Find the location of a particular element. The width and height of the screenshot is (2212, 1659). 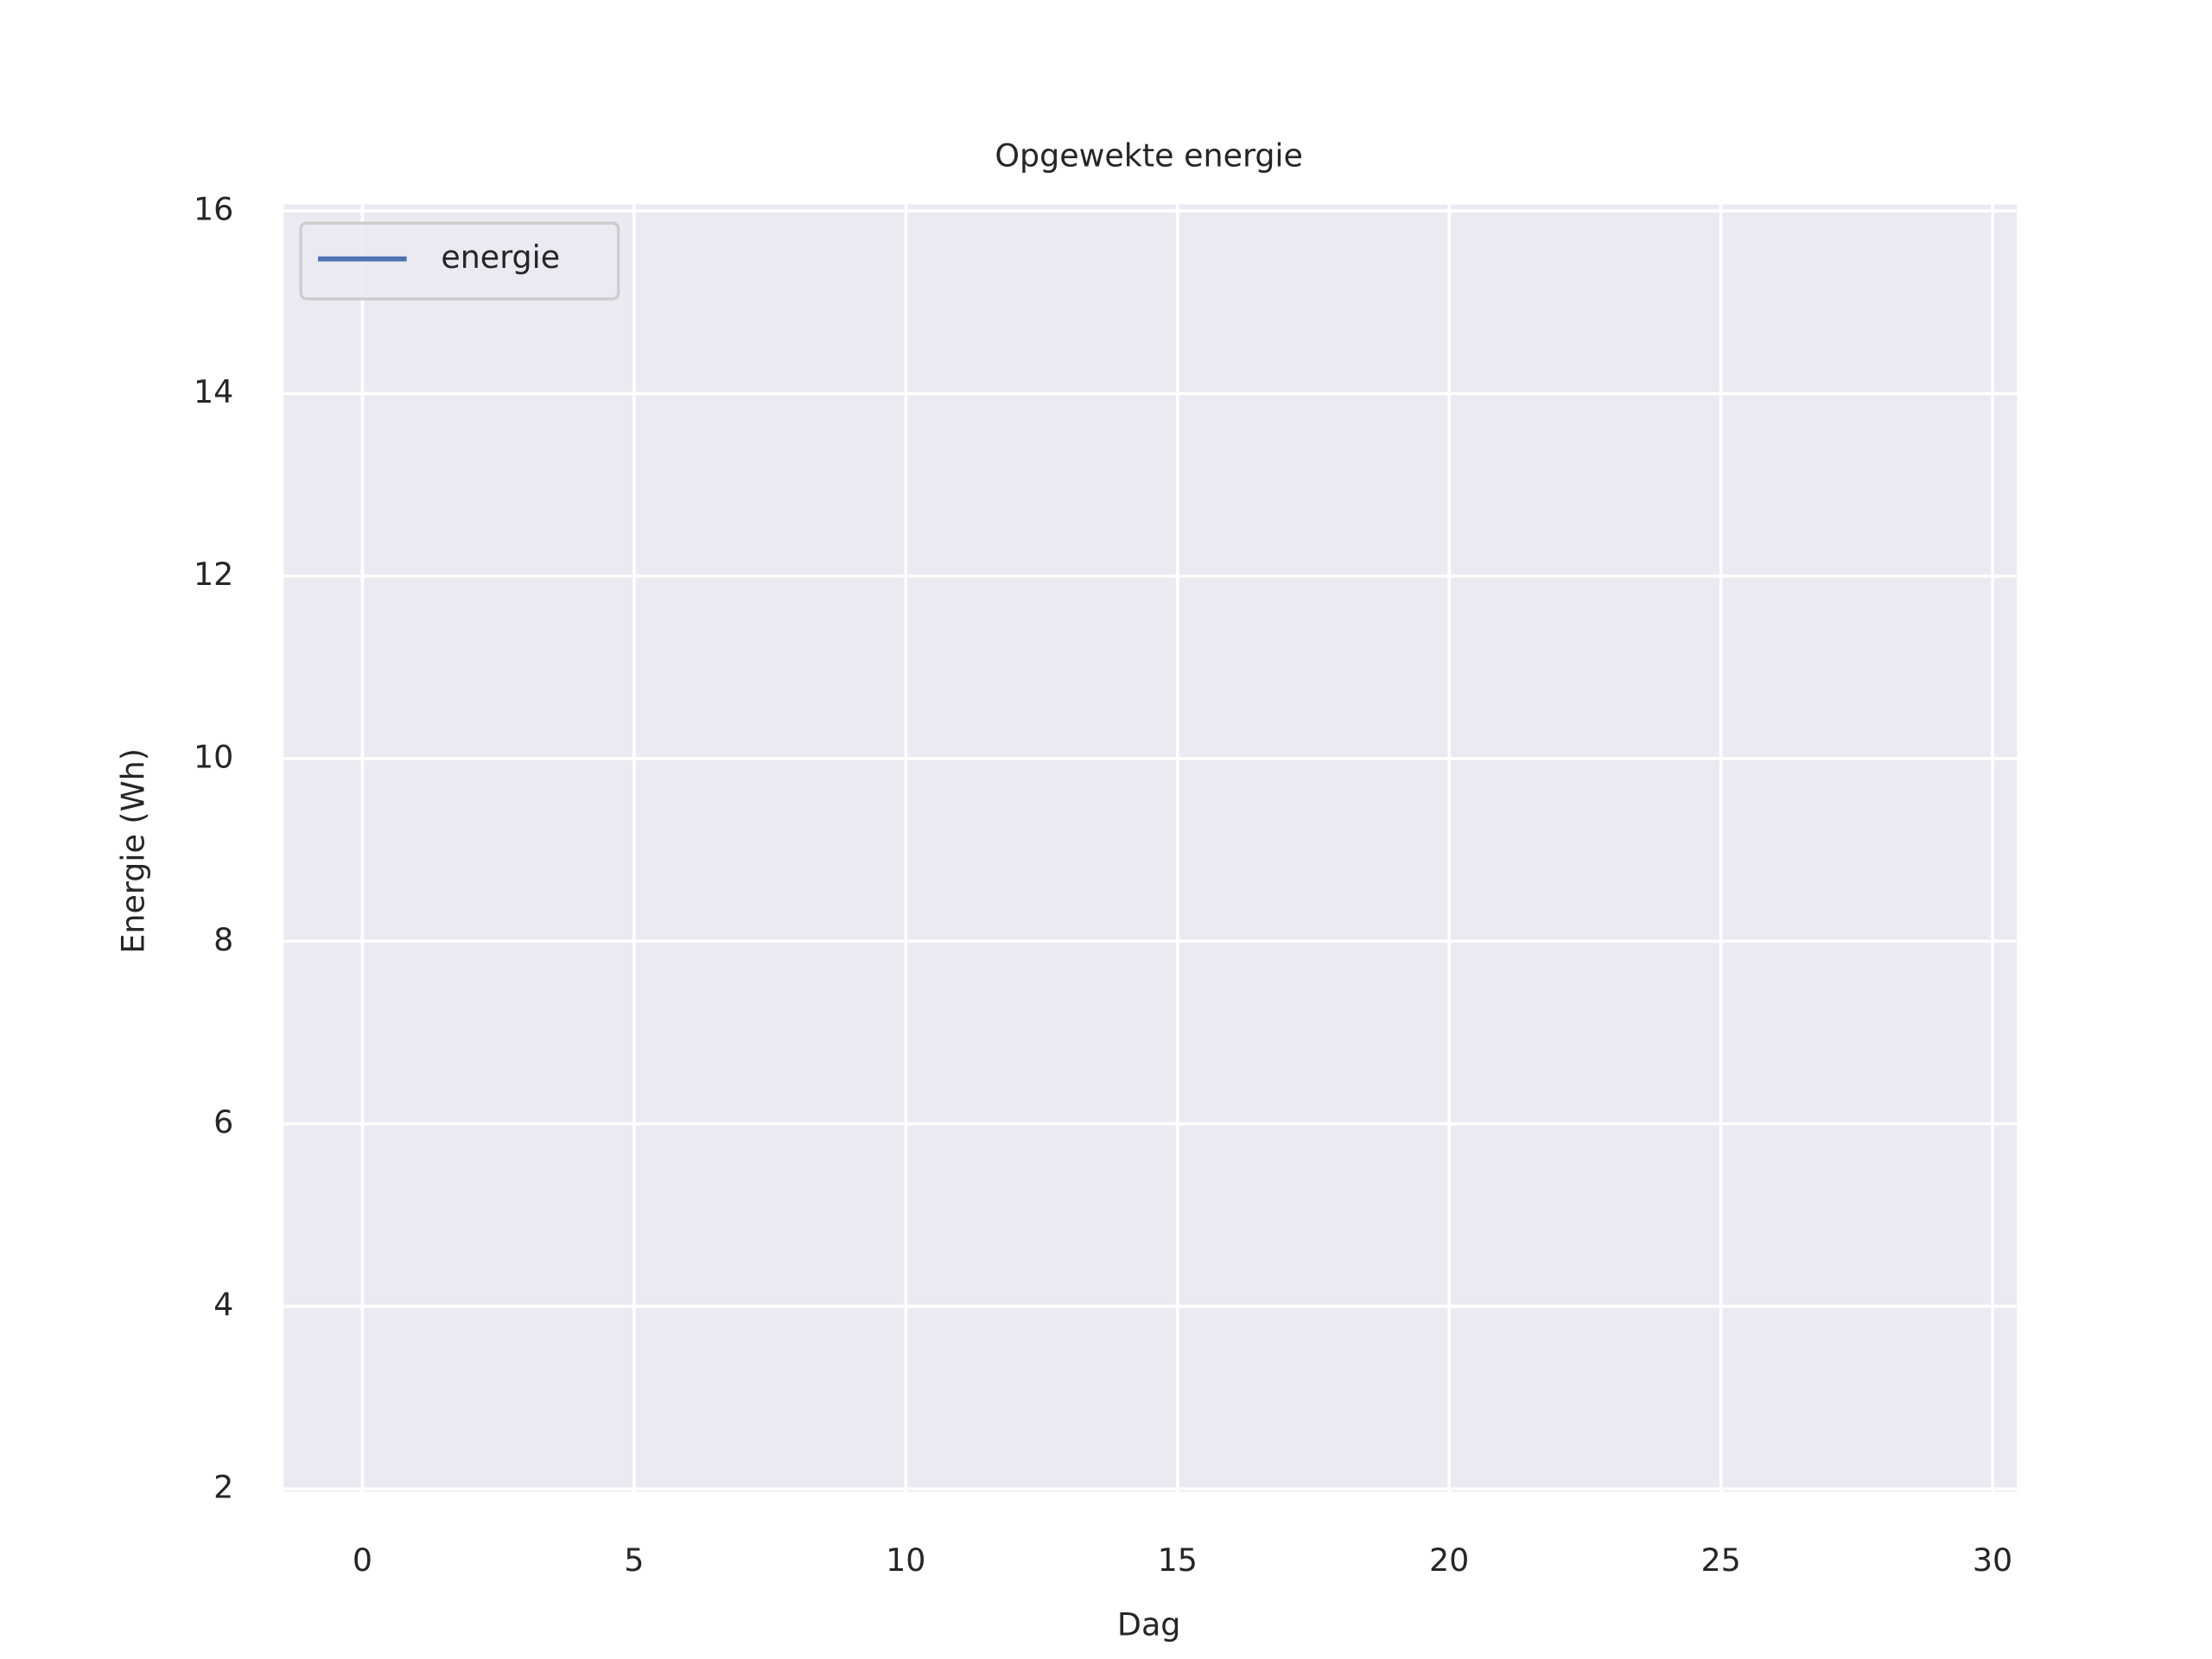

y-axis-label: Energie (Wh) is located at coordinates (133, 850).